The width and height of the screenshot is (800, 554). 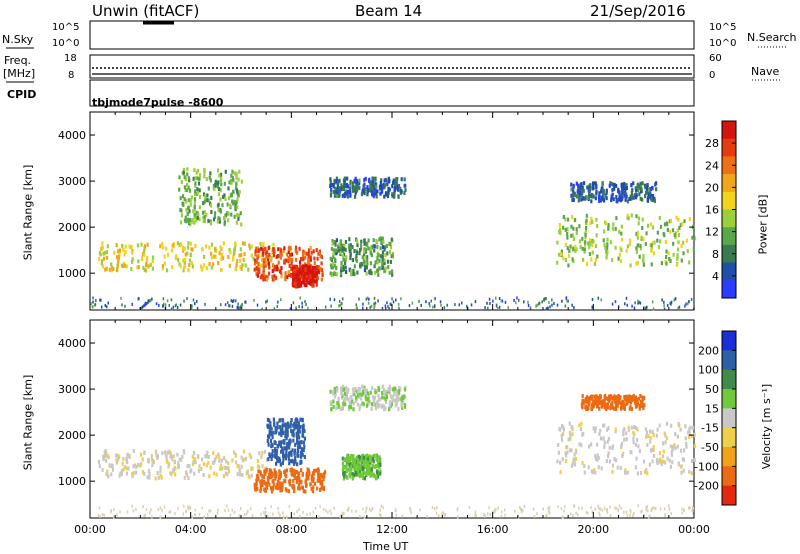 I want to click on velocity-colorbar-frame, so click(x=729, y=418).